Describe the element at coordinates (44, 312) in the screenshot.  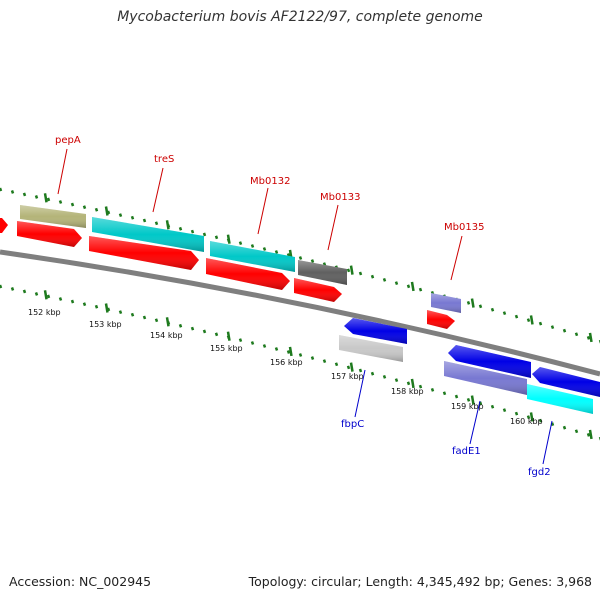
I see `scale-label: 152 kbp` at that location.